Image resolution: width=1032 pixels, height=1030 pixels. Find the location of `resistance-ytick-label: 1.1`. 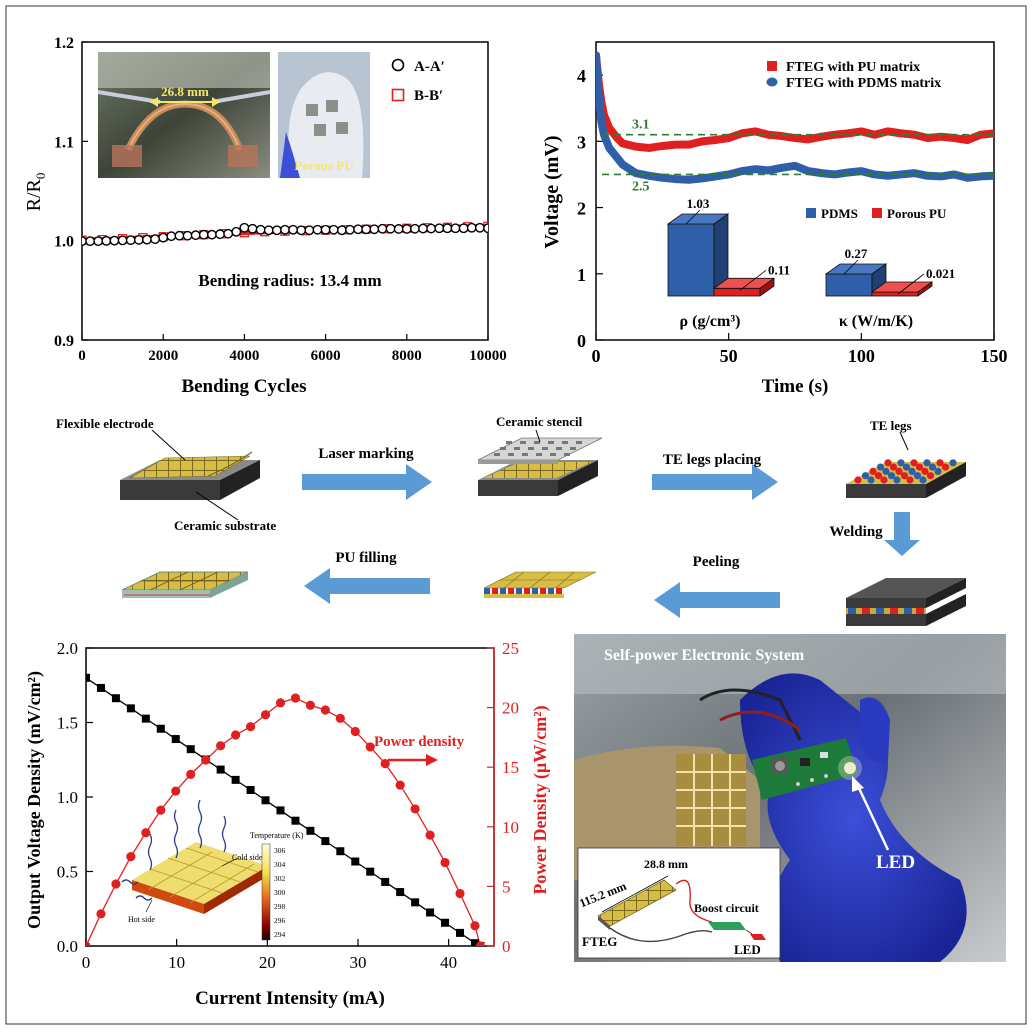

resistance-ytick-label: 1.1 is located at coordinates (64, 142).